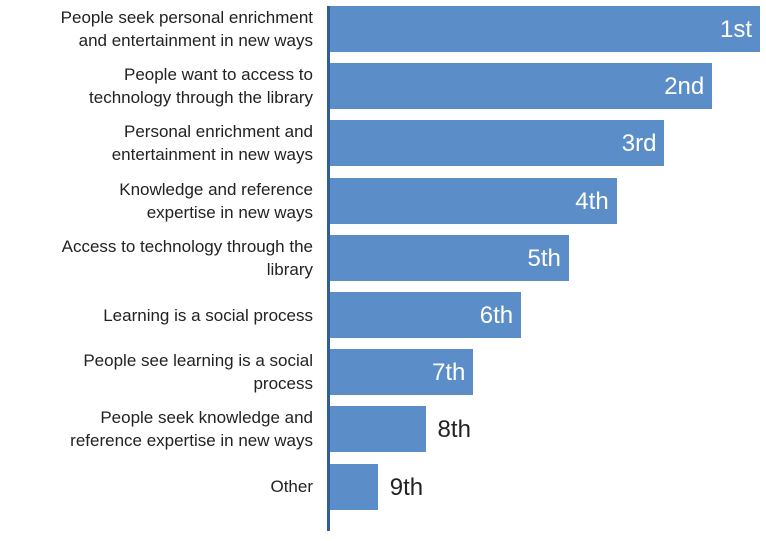 The width and height of the screenshot is (766, 541). Describe the element at coordinates (158, 372) in the screenshot. I see `category-label: People see learning is a social process` at that location.